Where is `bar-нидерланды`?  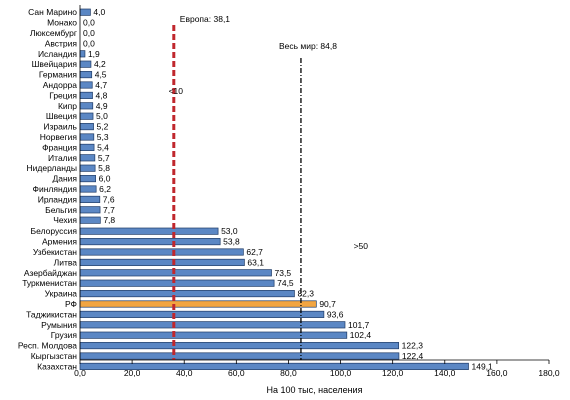
bar-нидерланды is located at coordinates (87, 168).